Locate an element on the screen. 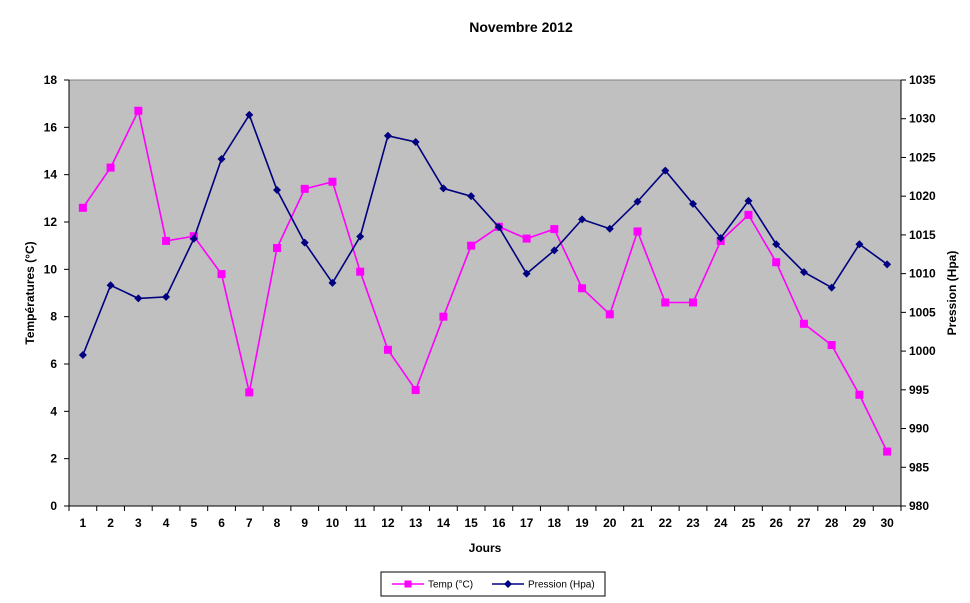 Image resolution: width=970 pixels, height=603 pixels. left-tick-label: 2 is located at coordinates (53, 459).